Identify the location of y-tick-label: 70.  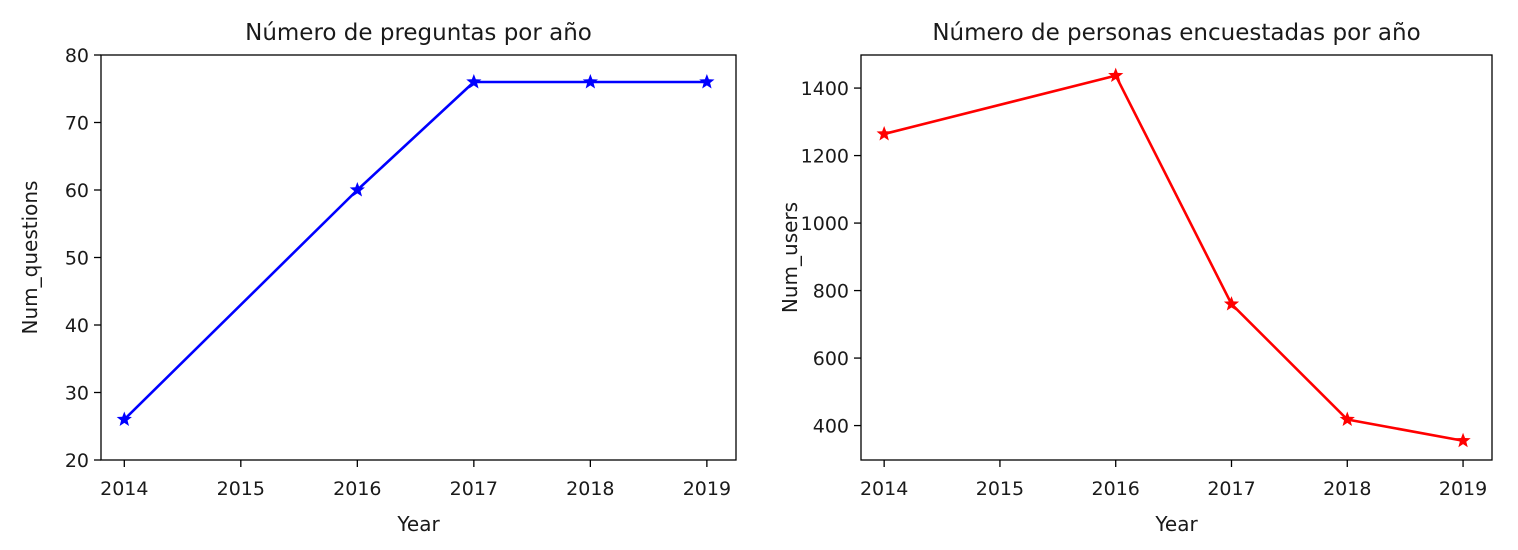
(77, 124).